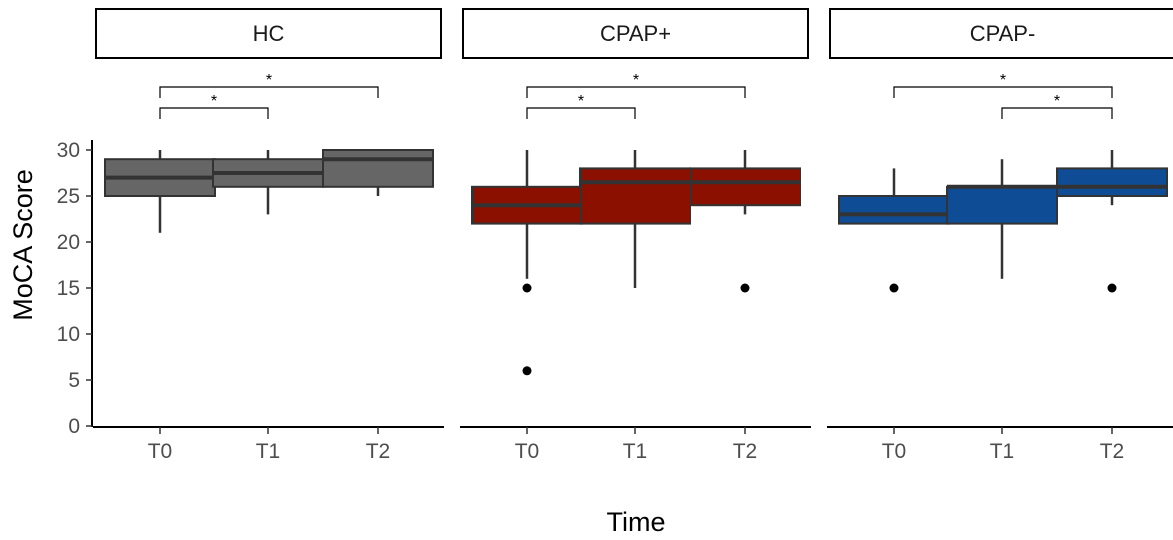 The width and height of the screenshot is (1173, 540). Describe the element at coordinates (68, 196) in the screenshot. I see `y-tick-label: 25` at that location.